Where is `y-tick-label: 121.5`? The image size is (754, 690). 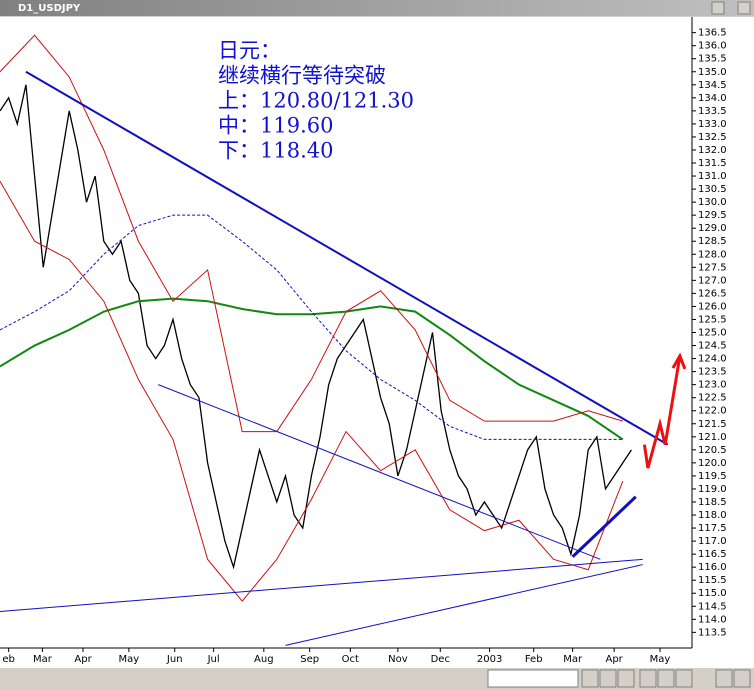
y-tick-label: 121.5 is located at coordinates (712, 424).